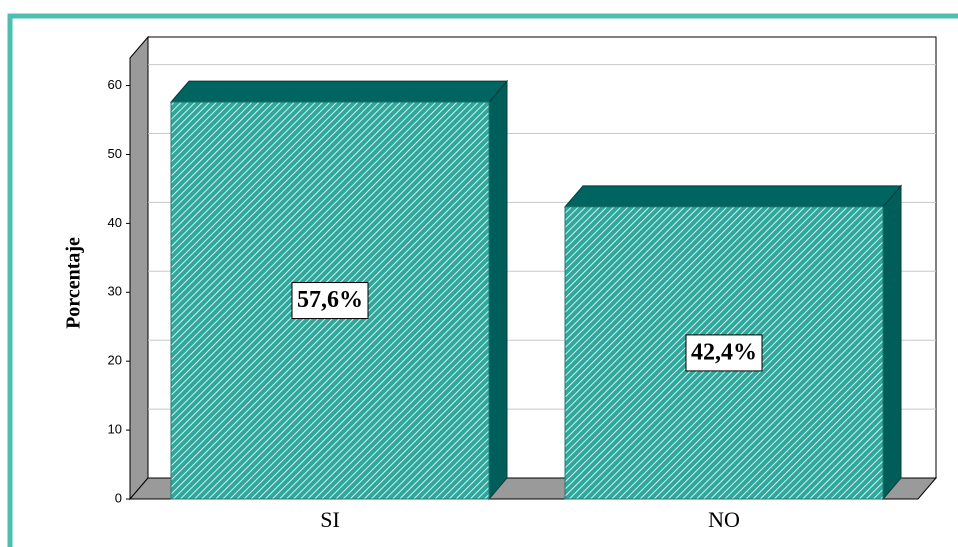 This screenshot has height=547, width=958. What do you see at coordinates (115, 360) in the screenshot?
I see `y-tick-label: 20` at bounding box center [115, 360].